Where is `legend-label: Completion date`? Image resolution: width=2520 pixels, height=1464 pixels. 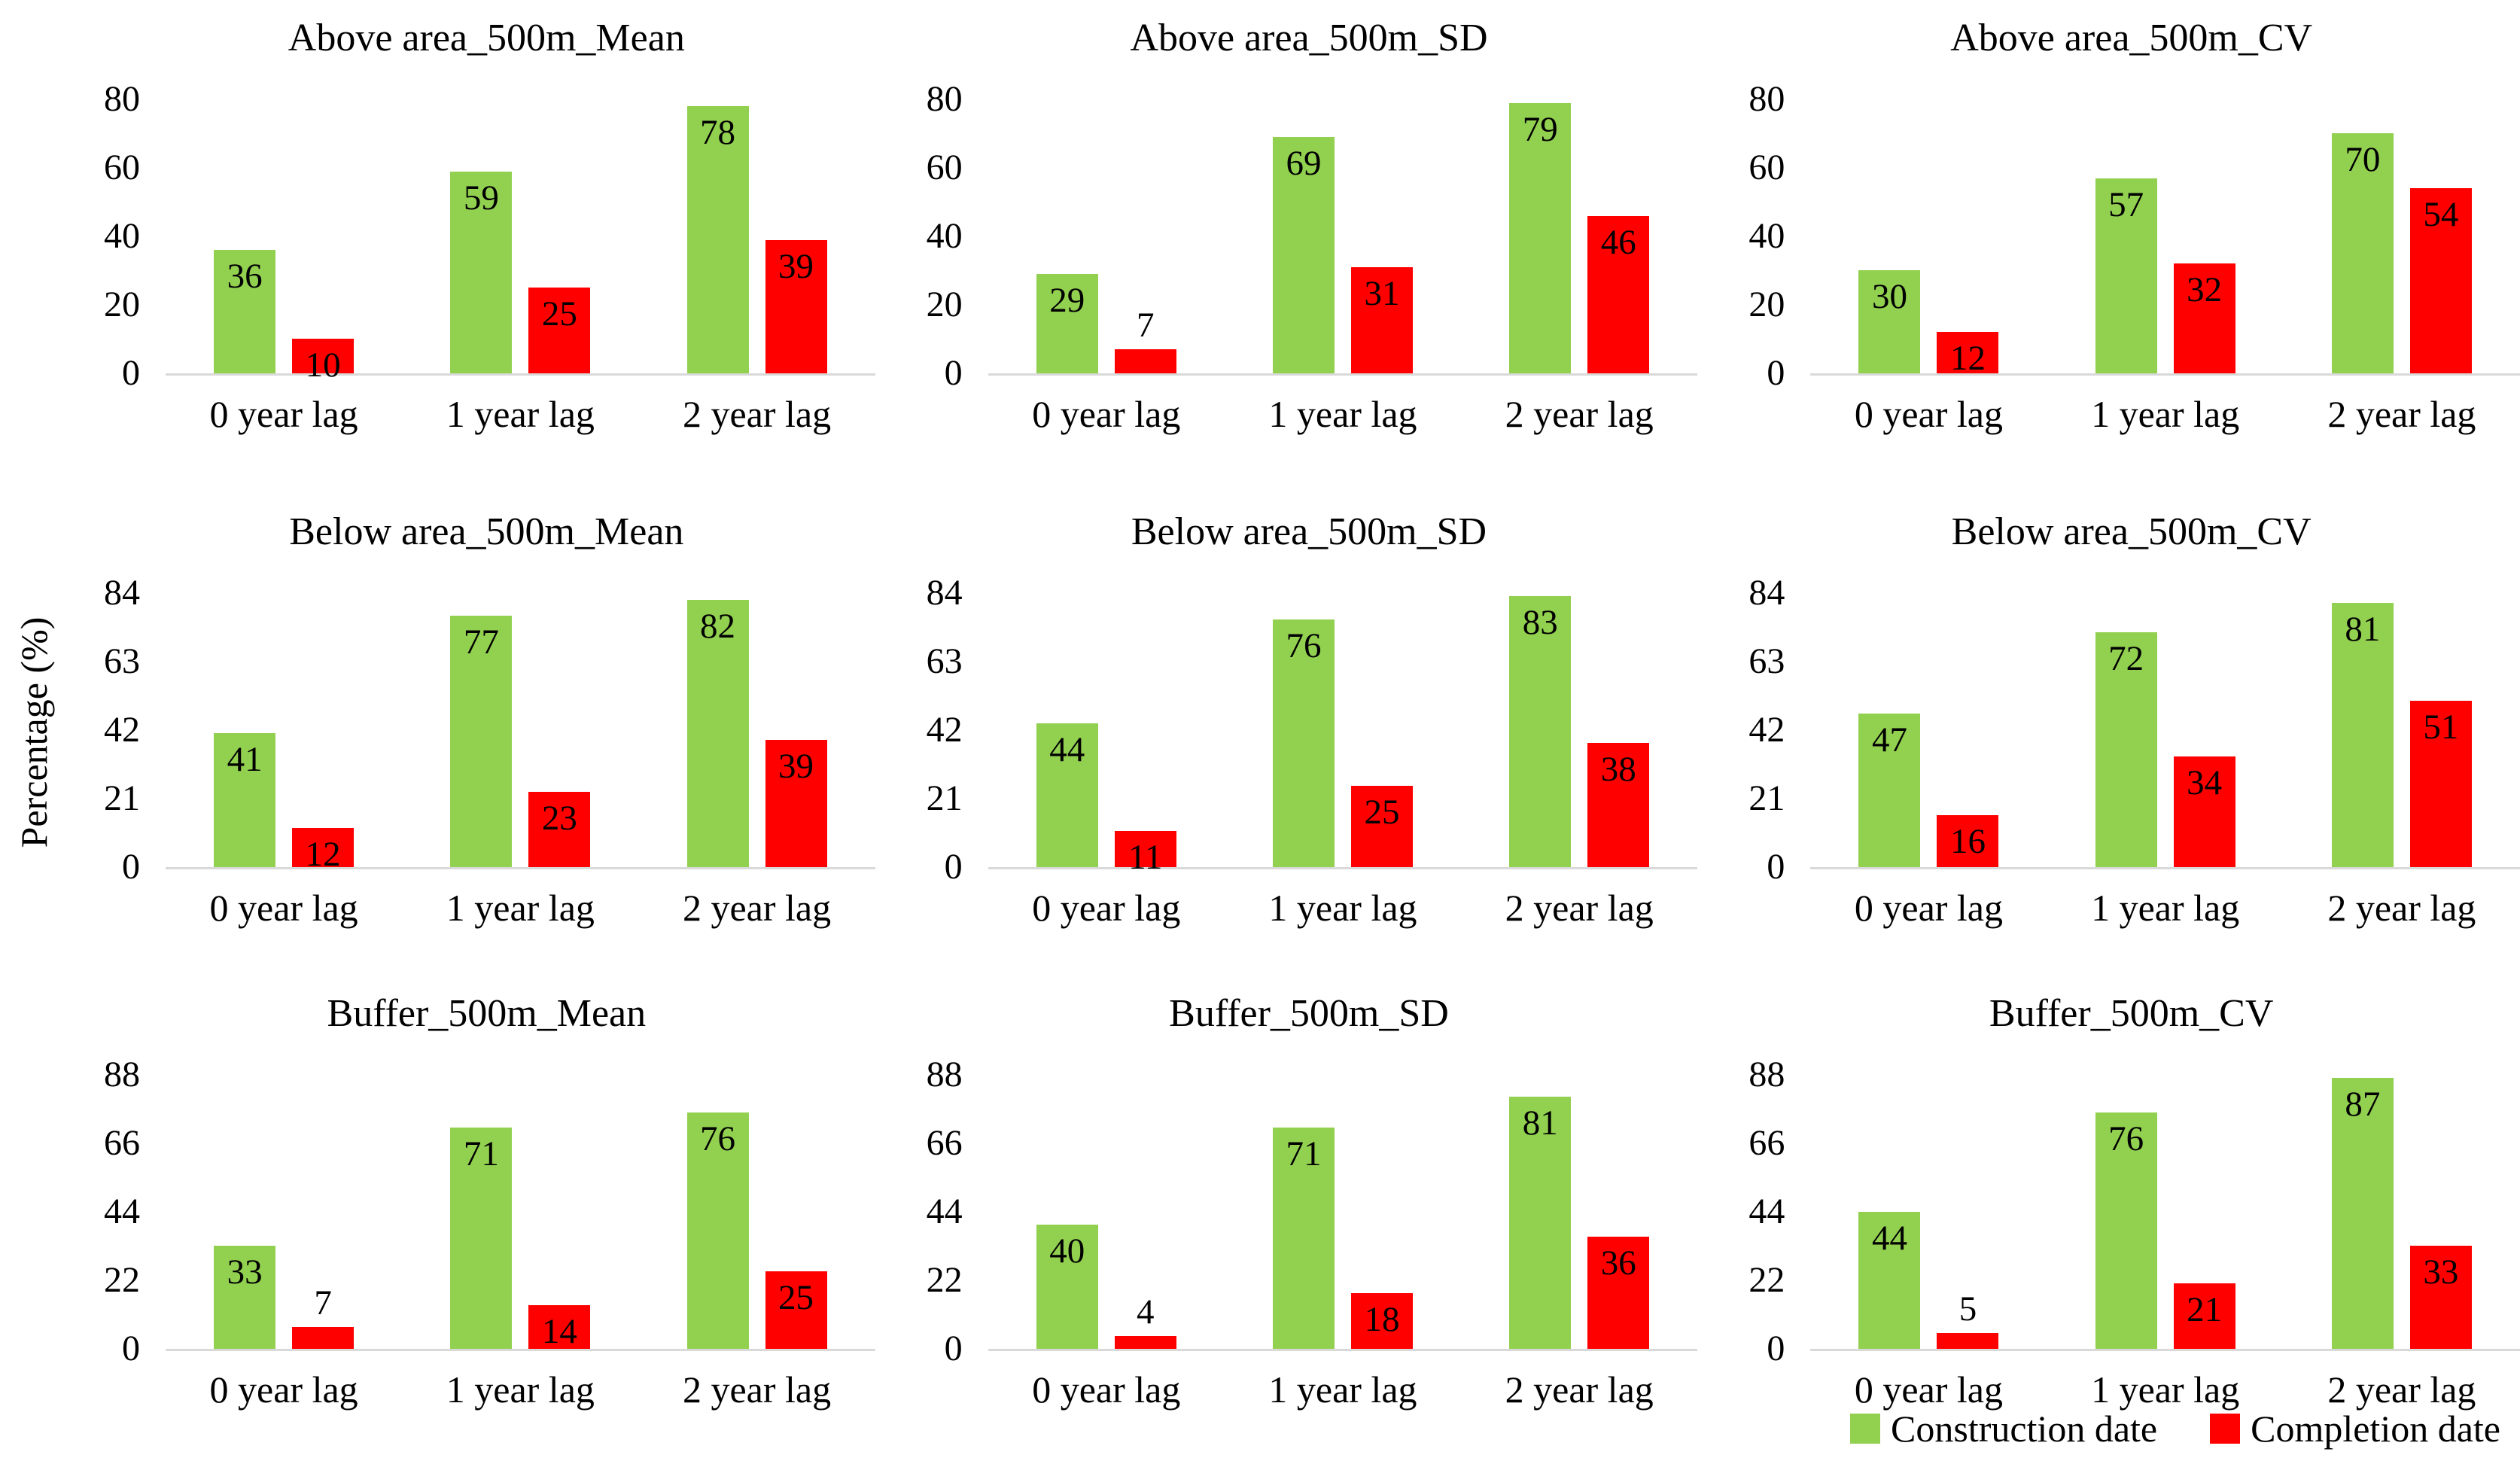 legend-label: Completion date is located at coordinates (2375, 1429).